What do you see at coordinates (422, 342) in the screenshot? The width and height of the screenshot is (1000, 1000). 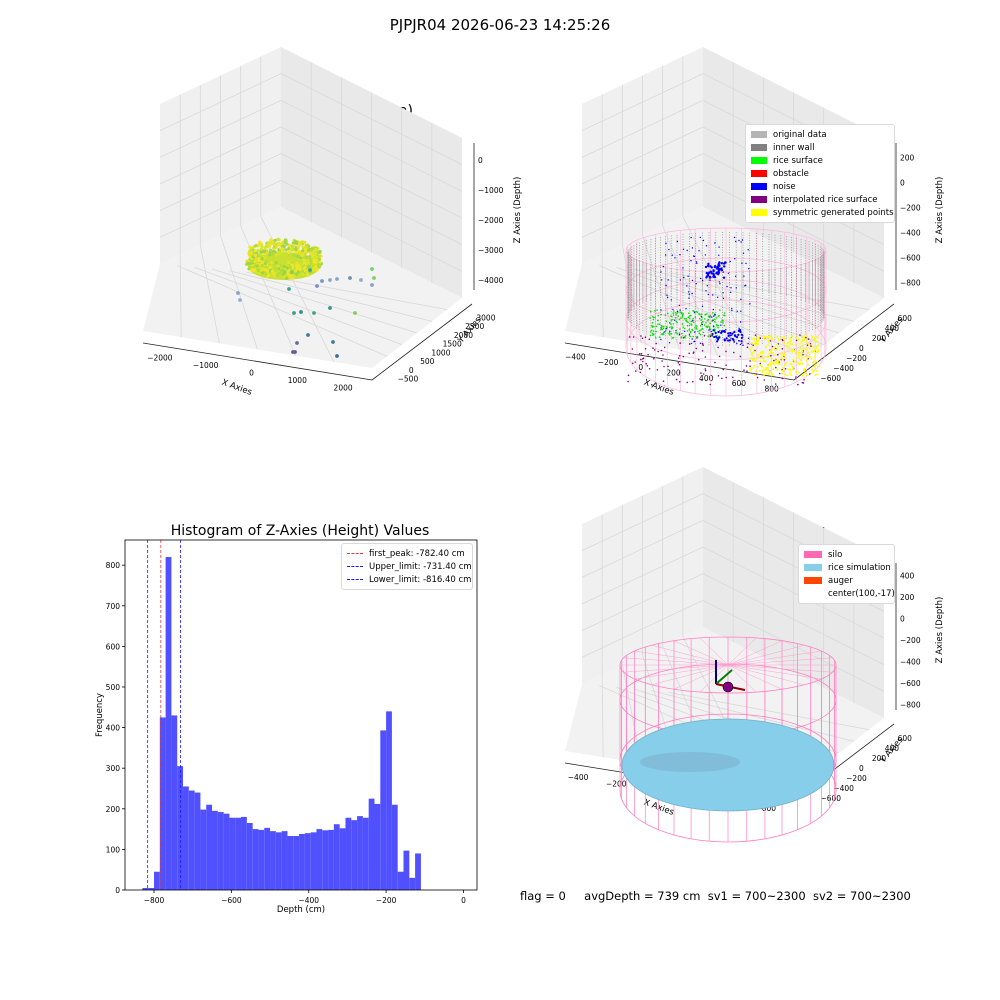 I see `y-axis-line` at bounding box center [422, 342].